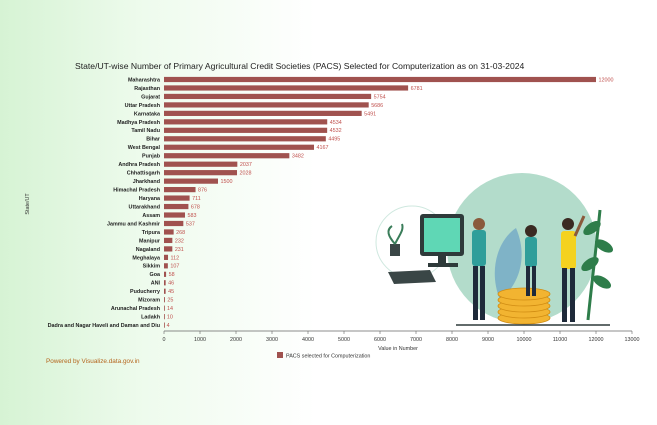 The image size is (657, 425). Describe the element at coordinates (152, 267) in the screenshot. I see `category-label-sikkim: Sikkim` at that location.